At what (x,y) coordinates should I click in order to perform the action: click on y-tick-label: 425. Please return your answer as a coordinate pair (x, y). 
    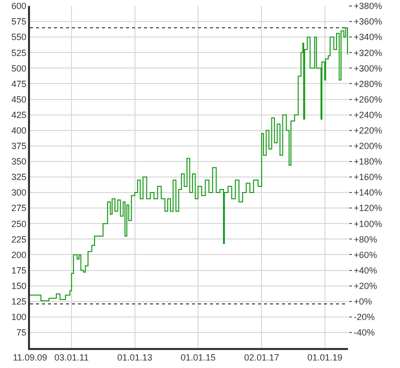
    Looking at the image, I should click on (18, 115).